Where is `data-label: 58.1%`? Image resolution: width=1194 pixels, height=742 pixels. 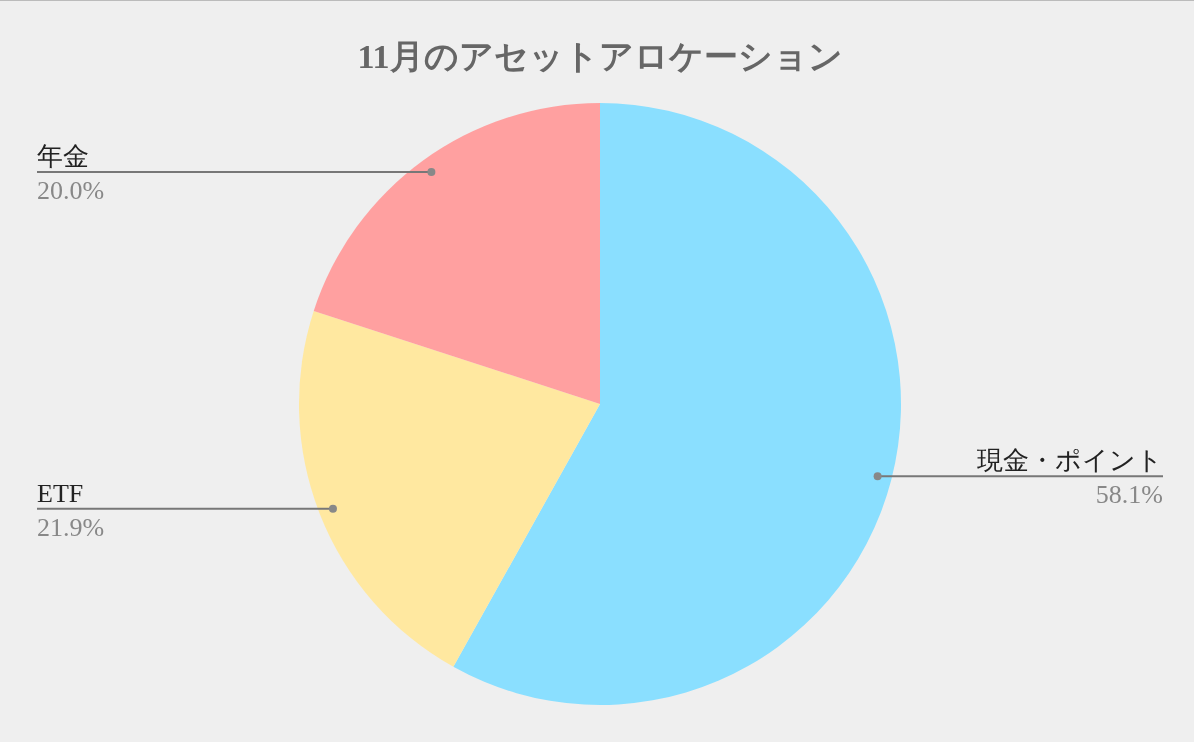 data-label: 58.1% is located at coordinates (1129, 495).